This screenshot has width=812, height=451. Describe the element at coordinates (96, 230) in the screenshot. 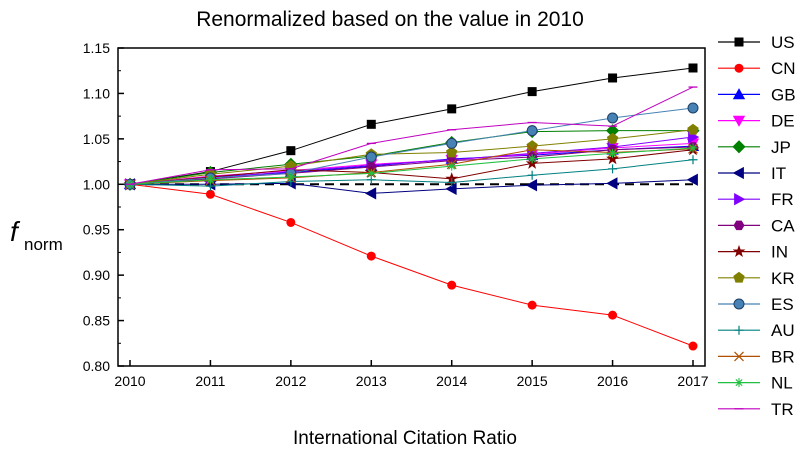

I see `y-tick-label: 0.95` at that location.